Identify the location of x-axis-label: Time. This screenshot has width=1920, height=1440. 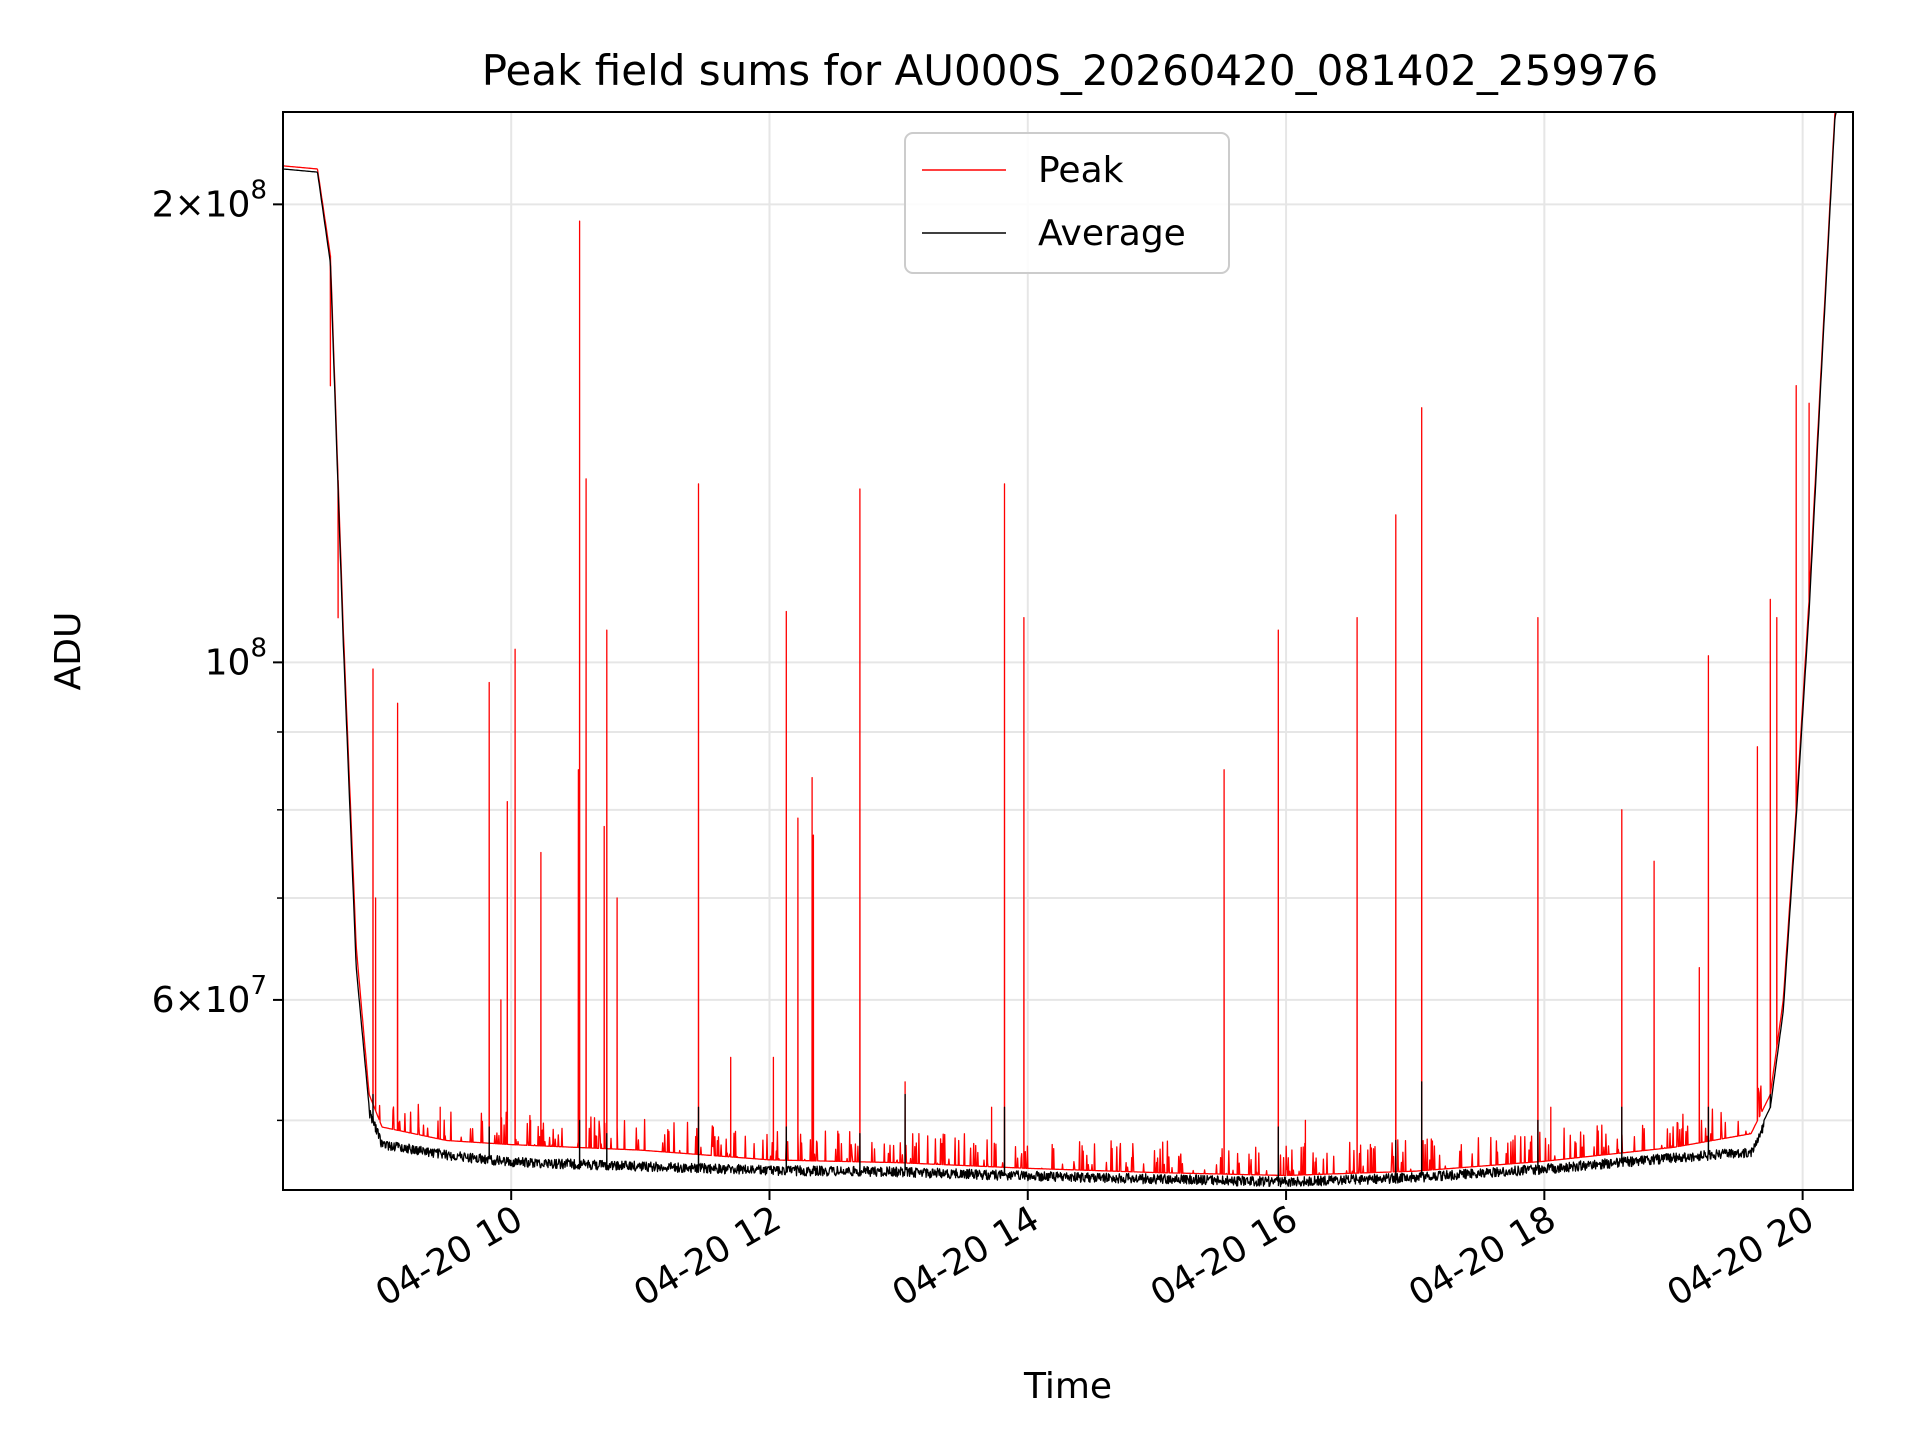
(1067, 1386).